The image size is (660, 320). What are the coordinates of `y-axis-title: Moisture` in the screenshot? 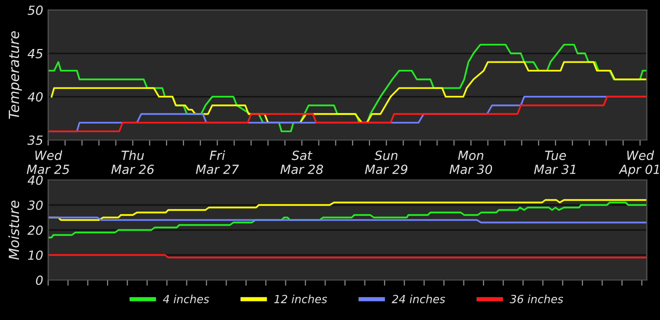 It's located at (14, 230).